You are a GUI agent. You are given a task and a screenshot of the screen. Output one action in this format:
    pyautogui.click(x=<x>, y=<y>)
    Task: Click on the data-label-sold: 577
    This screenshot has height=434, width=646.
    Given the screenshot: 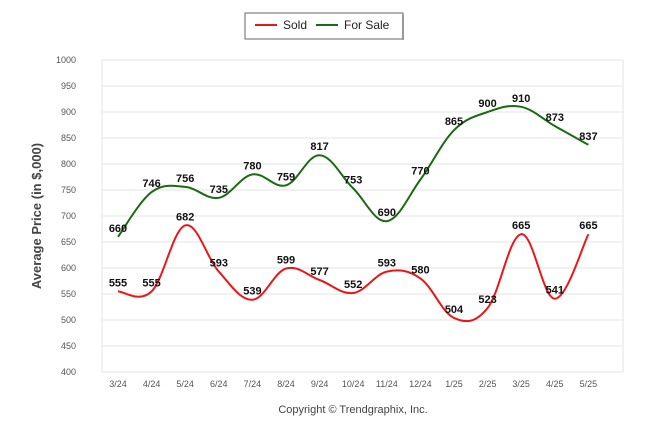 What is the action you would take?
    pyautogui.click(x=319, y=272)
    